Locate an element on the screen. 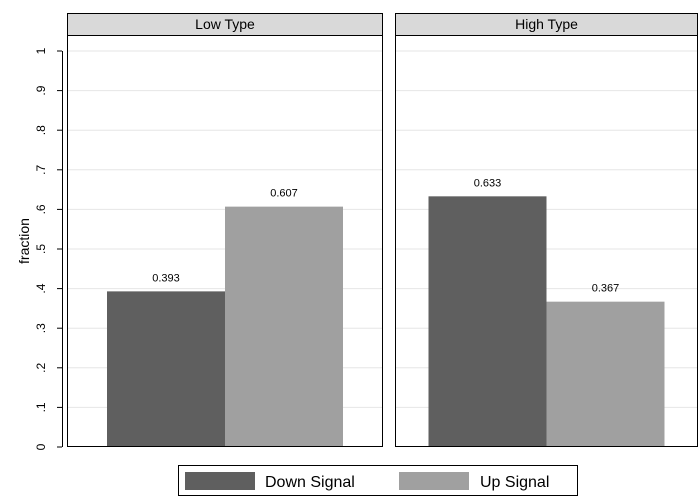 The height and width of the screenshot is (496, 698). y-tick-label: .9 is located at coordinates (41, 90).